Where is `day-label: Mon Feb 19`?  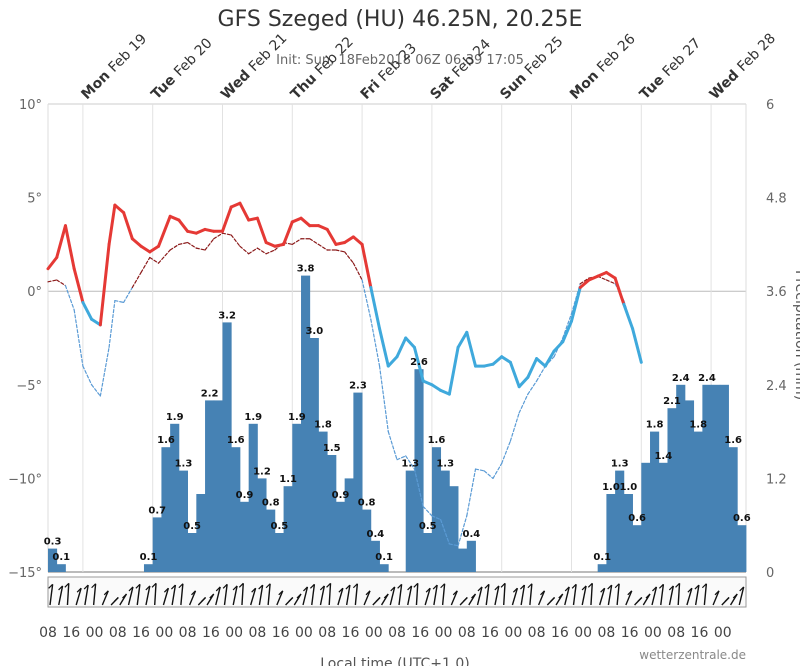
day-label: Mon Feb 19 is located at coordinates (114, 67).